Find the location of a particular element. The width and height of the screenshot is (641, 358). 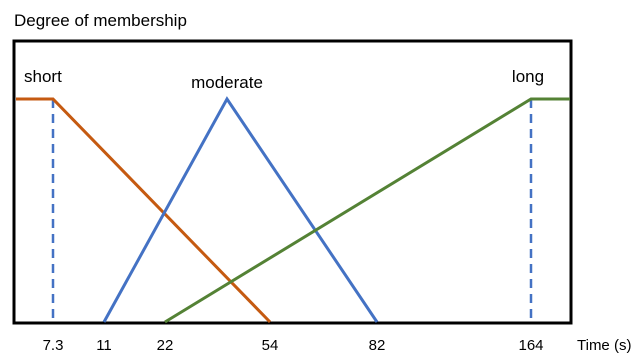

x-tick-label: 54 is located at coordinates (270, 345).